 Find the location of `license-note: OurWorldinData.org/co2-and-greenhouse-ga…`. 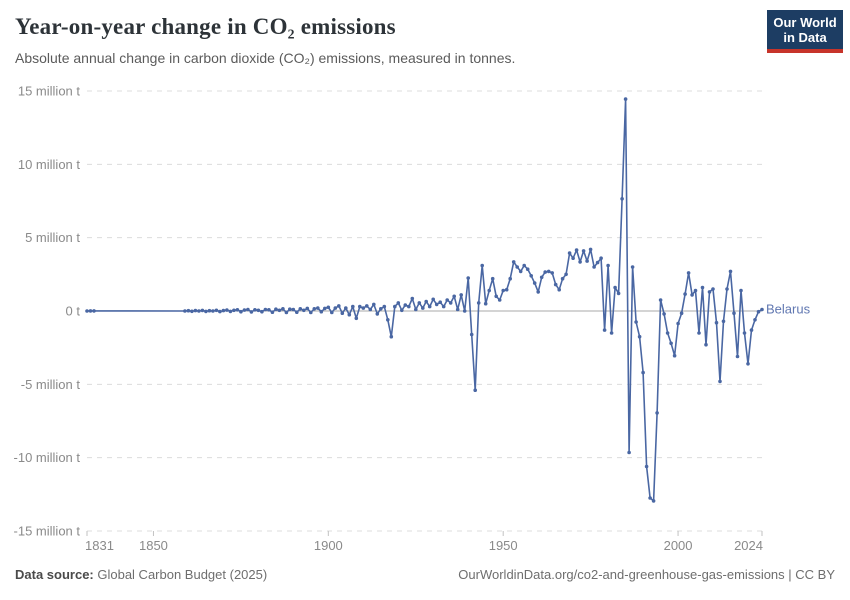

license-note: OurWorldinData.org/co2-and-greenhouse-ga… is located at coordinates (646, 574).